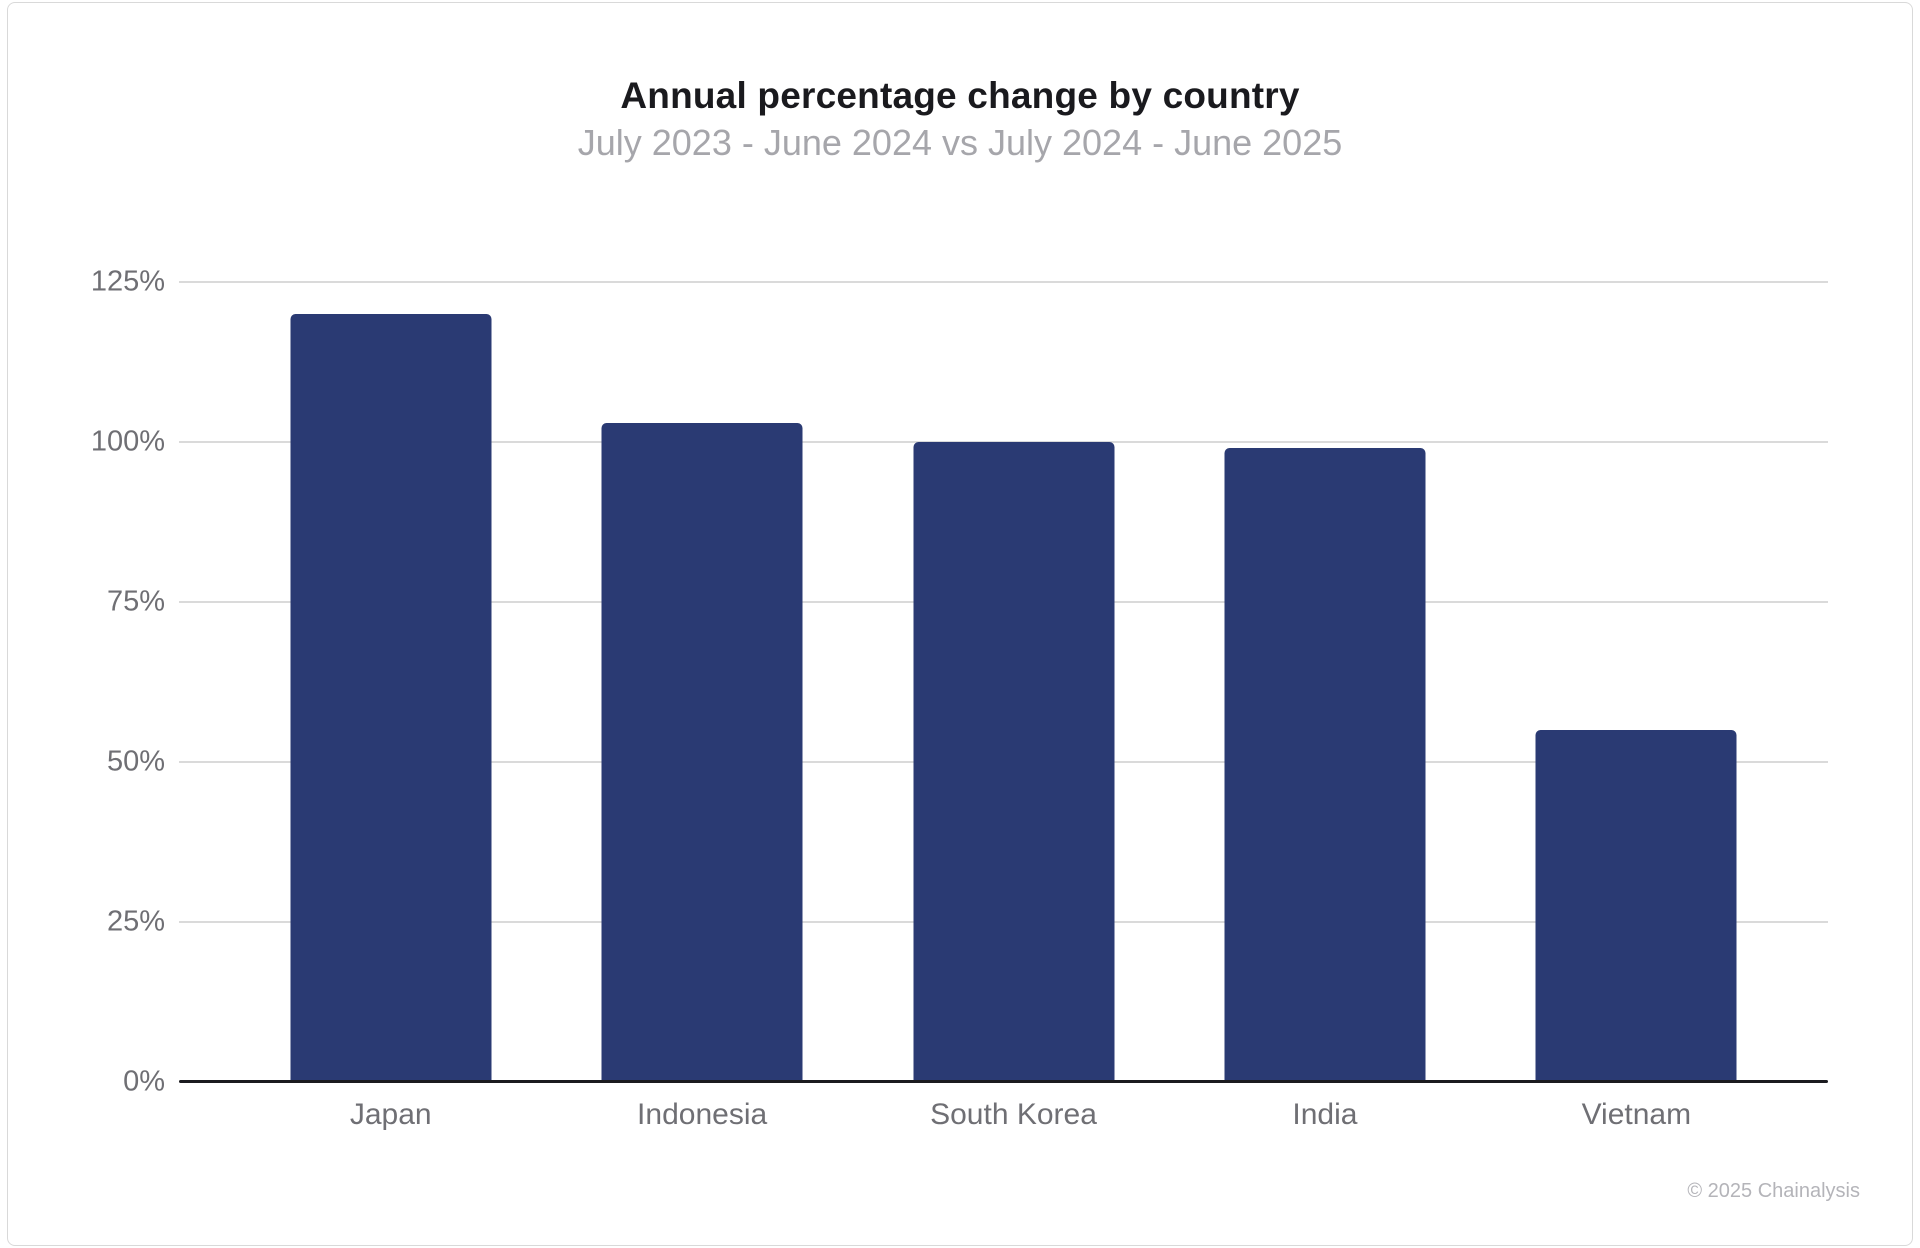 The width and height of the screenshot is (1920, 1248). What do you see at coordinates (1325, 765) in the screenshot?
I see `bar-india` at bounding box center [1325, 765].